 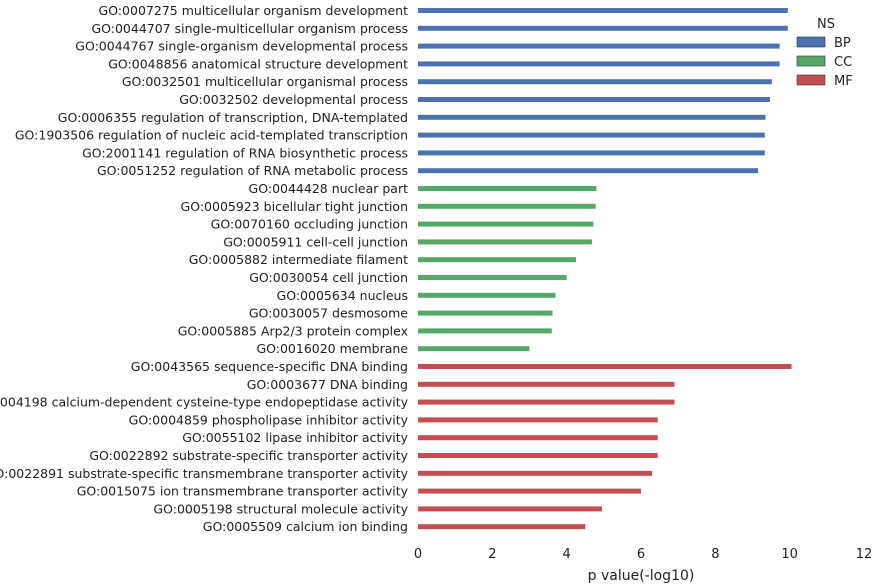 What do you see at coordinates (492, 554) in the screenshot?
I see `x-tick-label: 2` at bounding box center [492, 554].